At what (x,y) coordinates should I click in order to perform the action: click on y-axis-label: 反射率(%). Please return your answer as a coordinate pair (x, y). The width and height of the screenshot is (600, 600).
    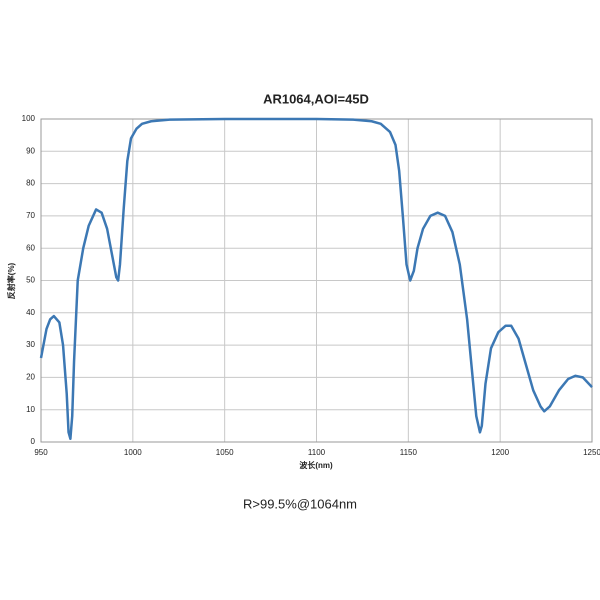
    Looking at the image, I should click on (11, 280).